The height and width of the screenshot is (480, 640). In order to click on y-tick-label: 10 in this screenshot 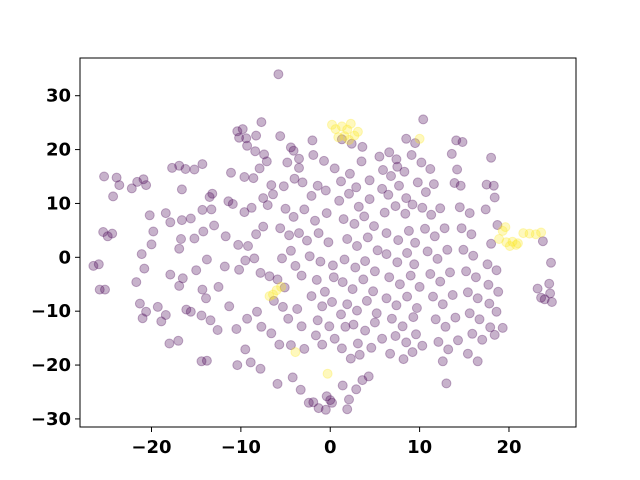, I will do `click(58, 203)`.